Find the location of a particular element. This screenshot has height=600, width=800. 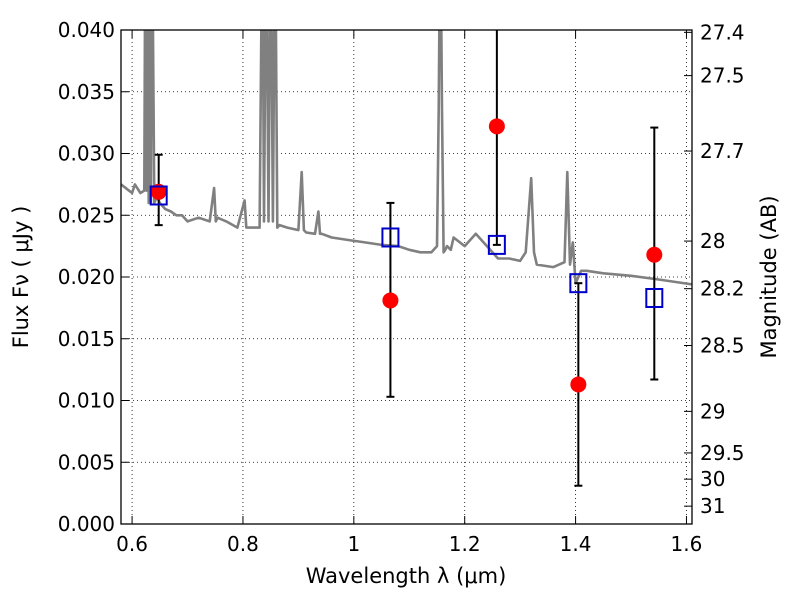

x-tick-label: 0.6 is located at coordinates (132, 544).